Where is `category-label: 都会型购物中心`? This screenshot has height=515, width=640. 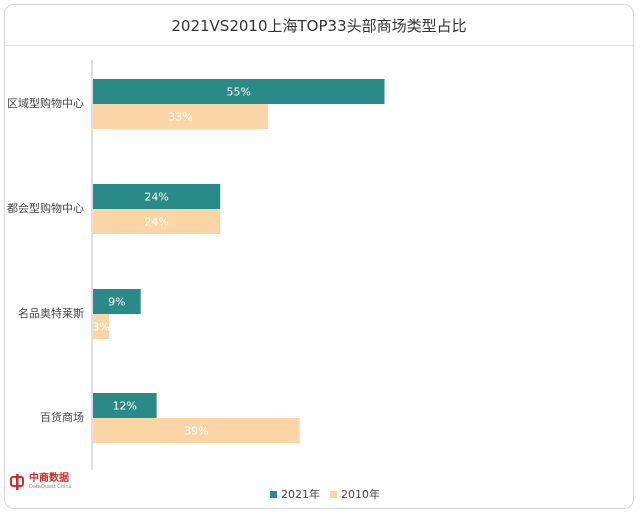
category-label: 都会型购物中心 is located at coordinates (45, 208).